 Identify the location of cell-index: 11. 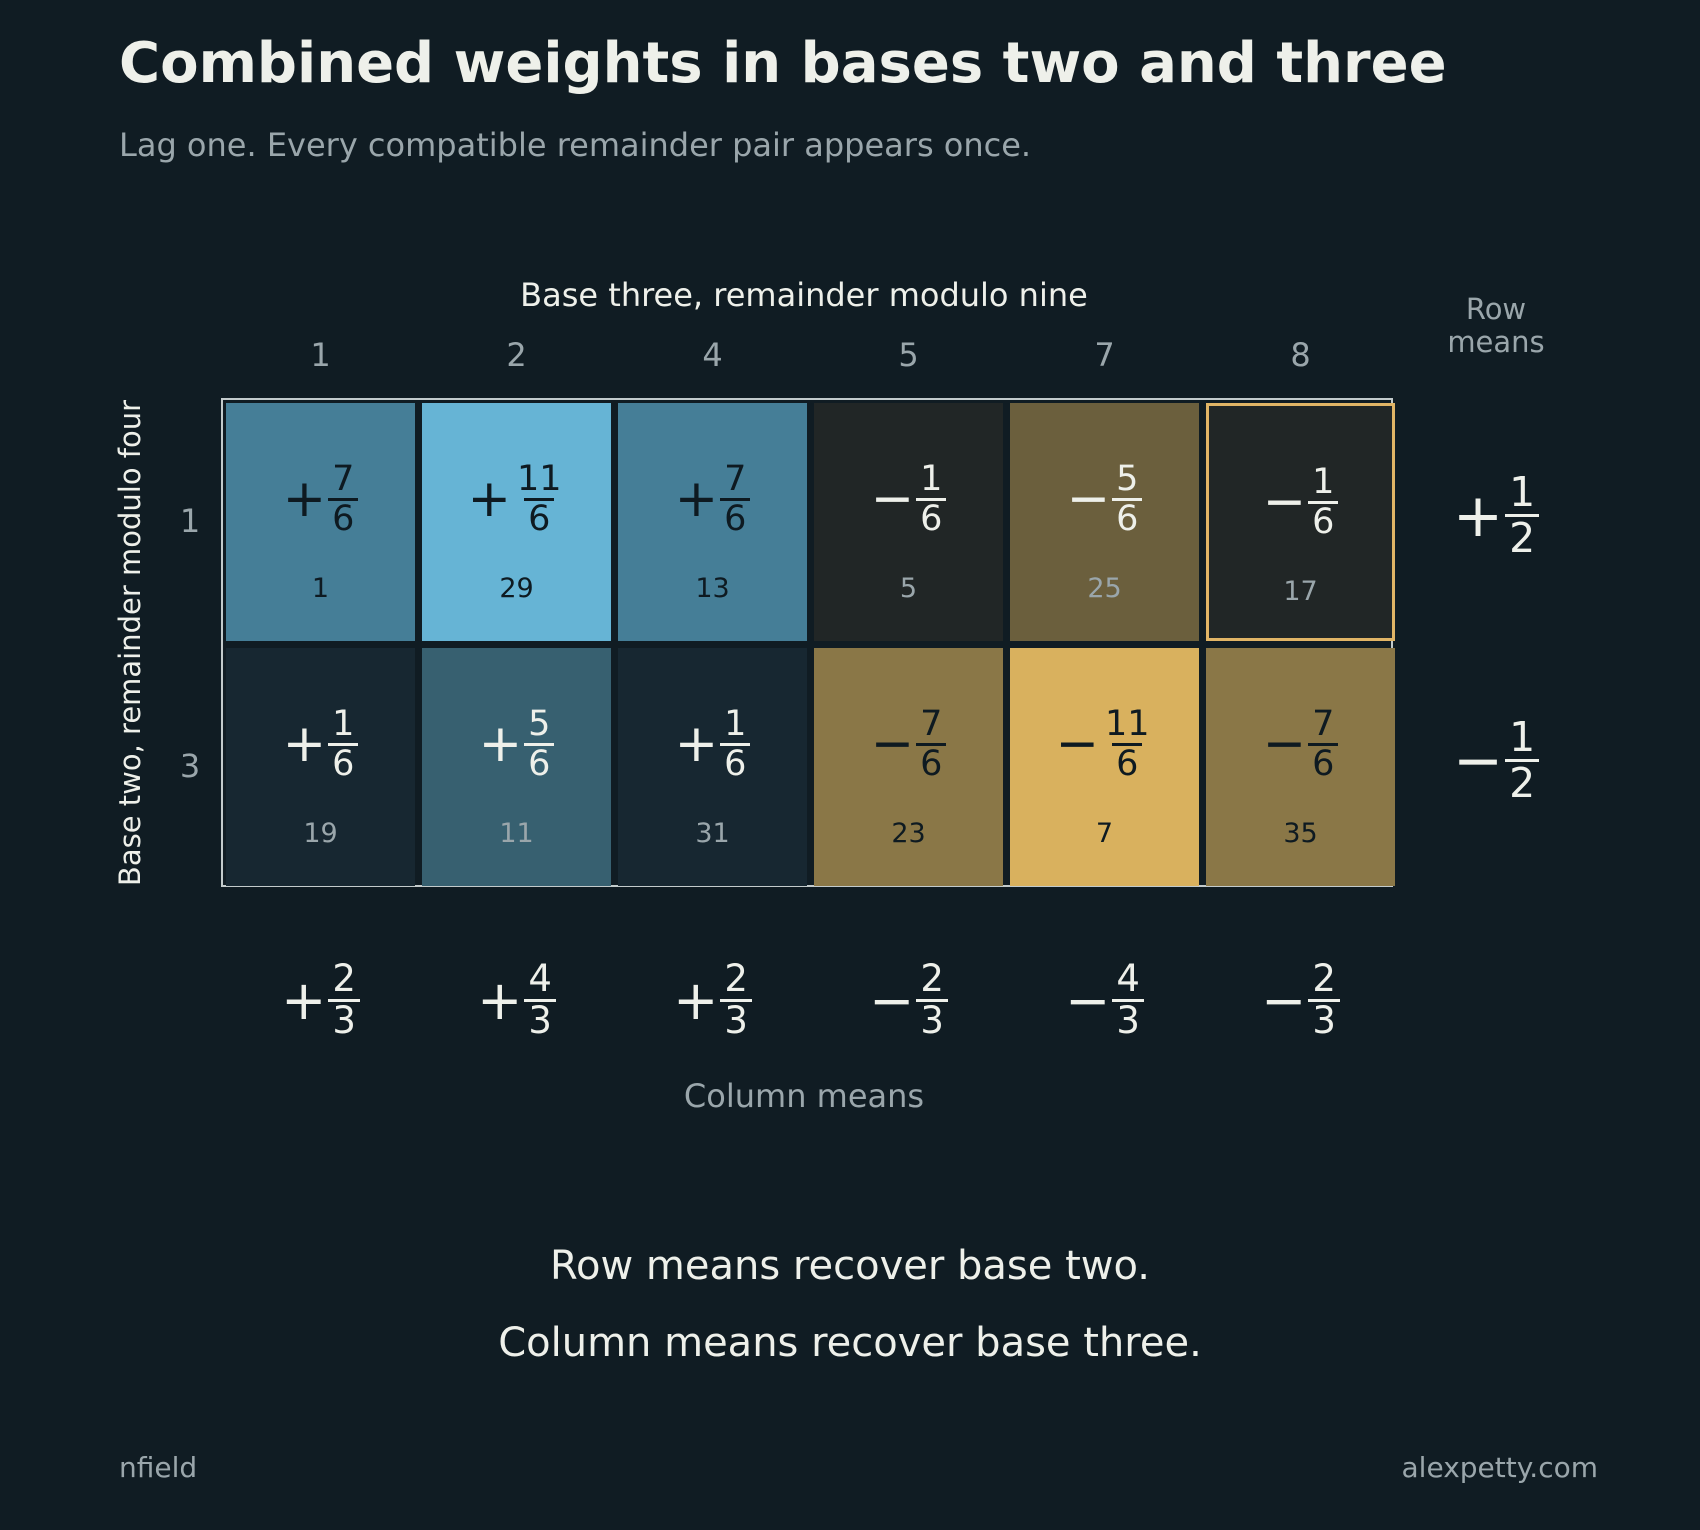
(516, 833).